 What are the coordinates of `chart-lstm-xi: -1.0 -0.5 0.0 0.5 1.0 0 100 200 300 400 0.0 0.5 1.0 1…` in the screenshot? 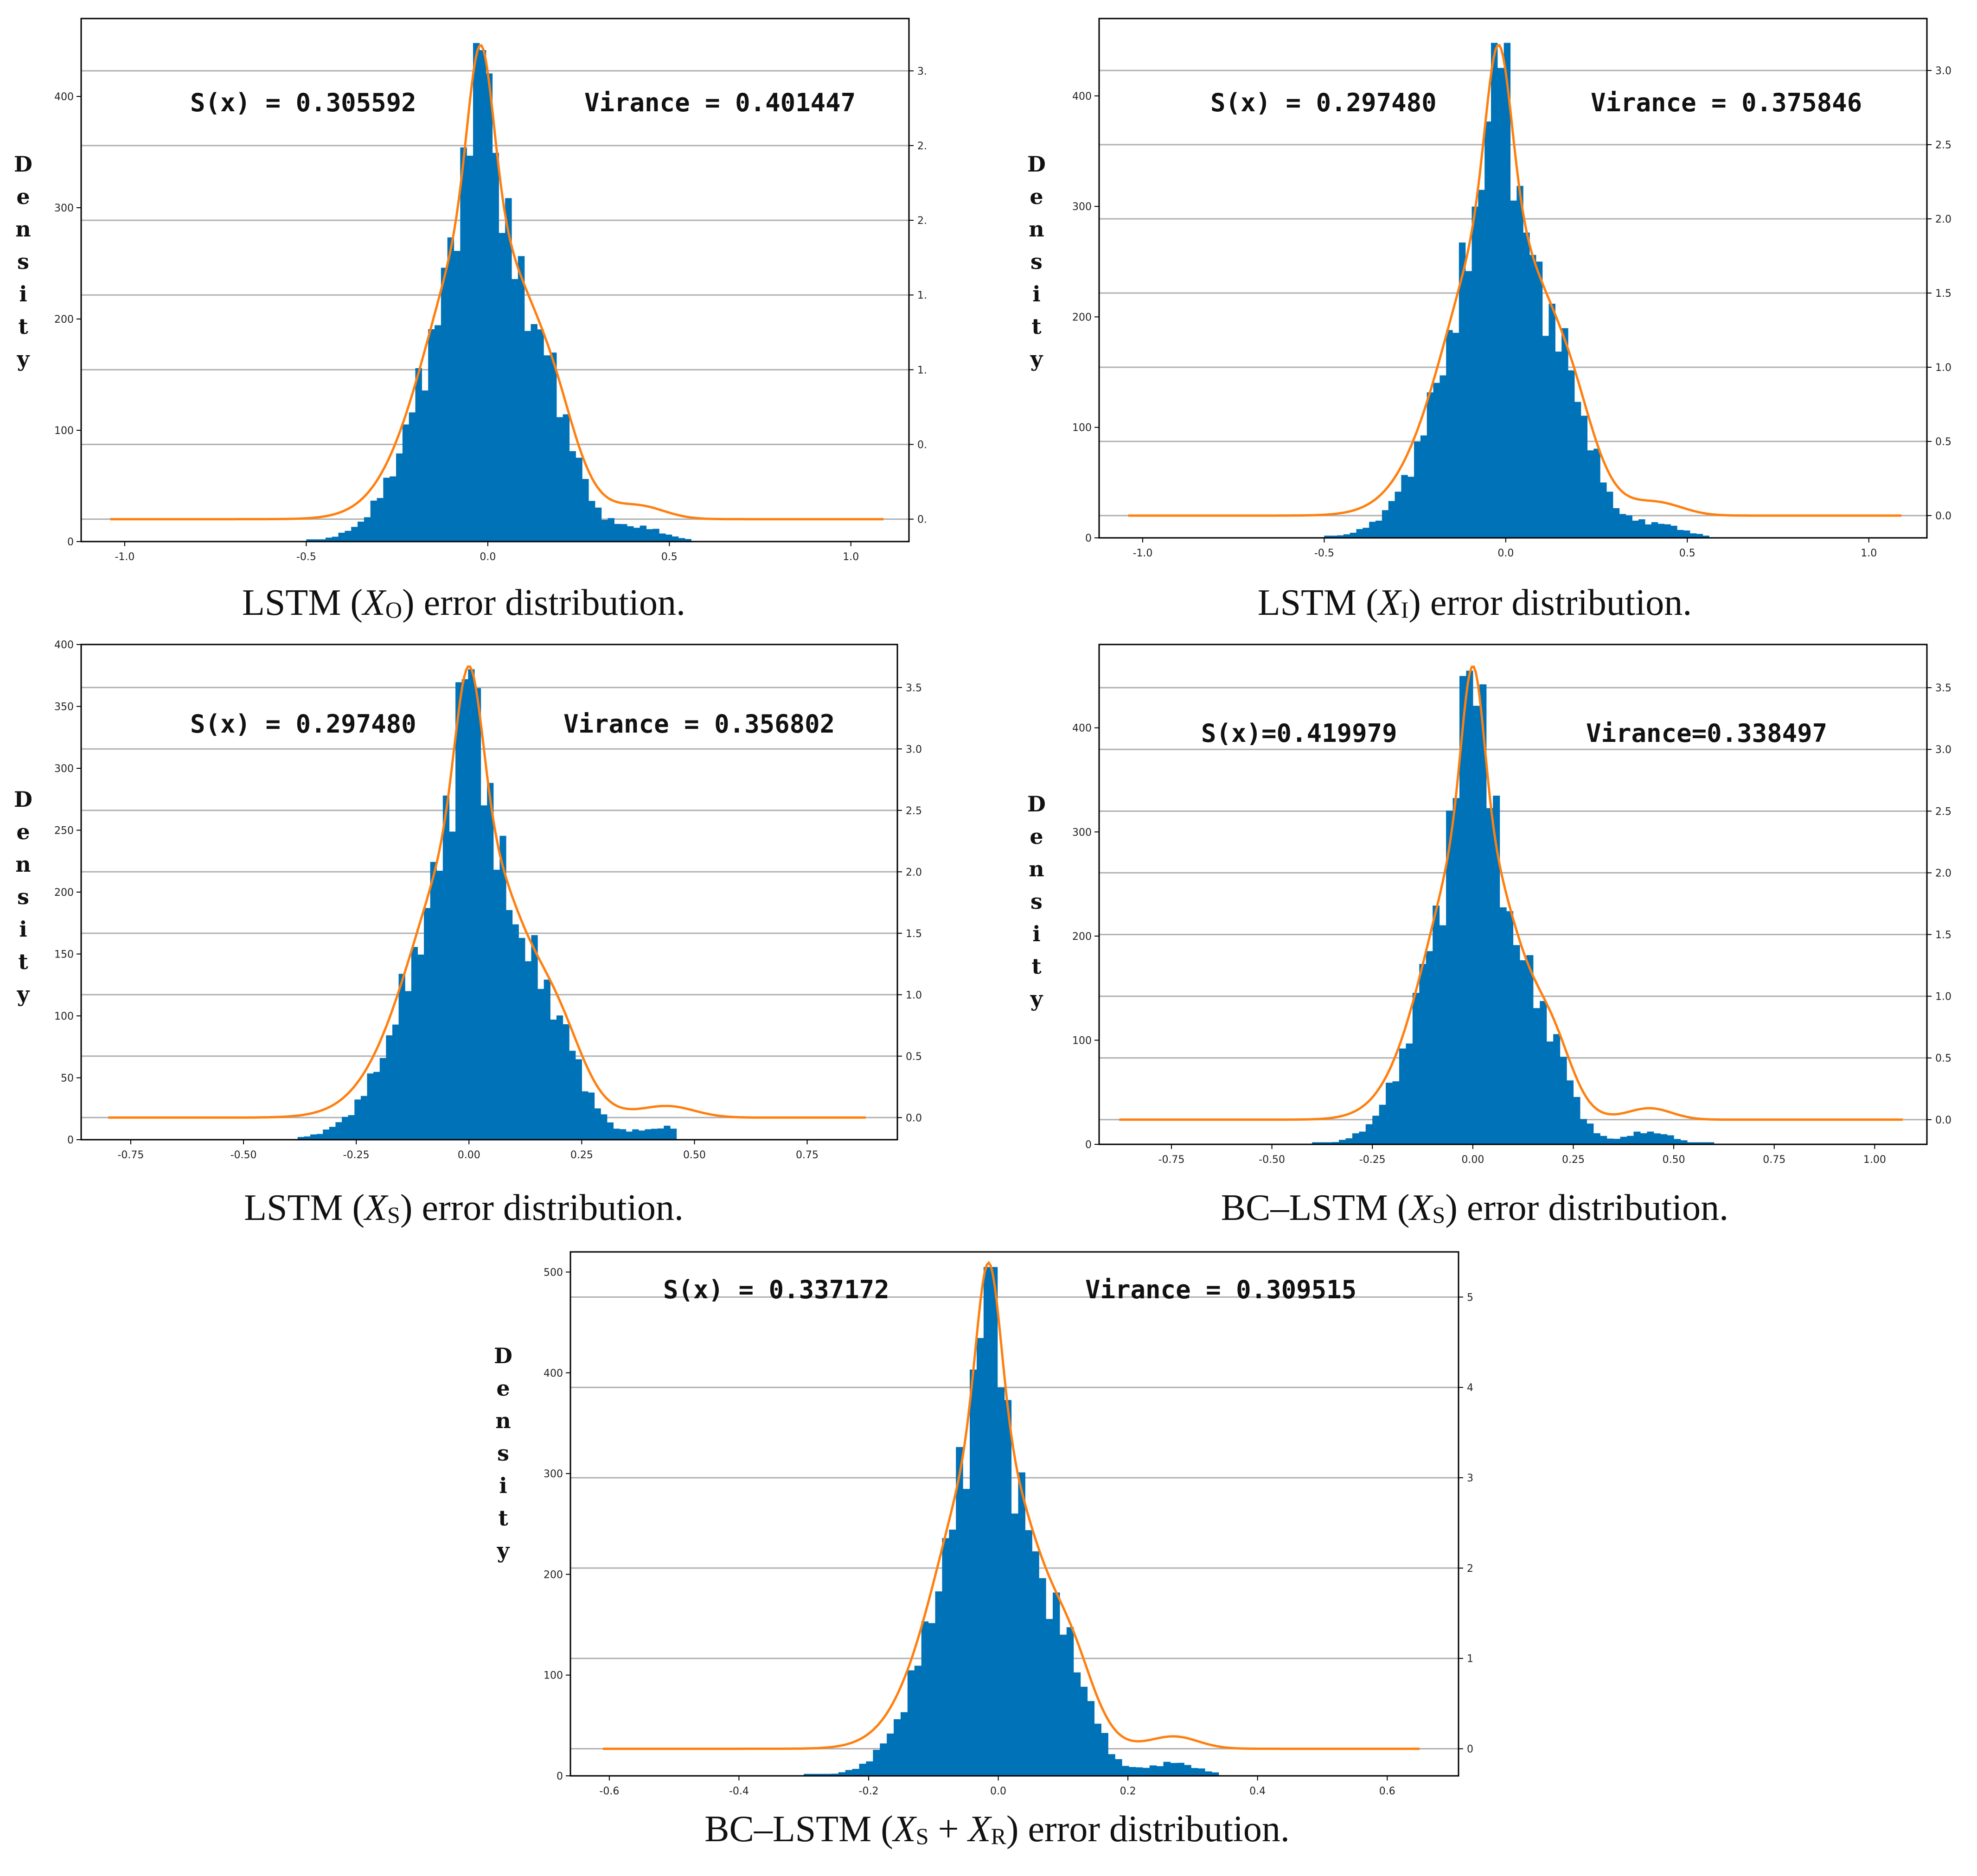 It's located at (1489, 289).